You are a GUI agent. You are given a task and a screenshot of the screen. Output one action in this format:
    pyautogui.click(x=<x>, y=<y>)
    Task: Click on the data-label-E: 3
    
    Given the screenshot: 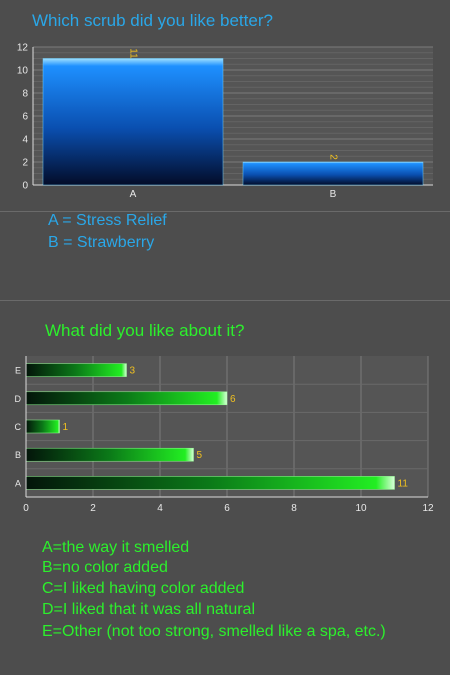 What is the action you would take?
    pyautogui.click(x=133, y=371)
    